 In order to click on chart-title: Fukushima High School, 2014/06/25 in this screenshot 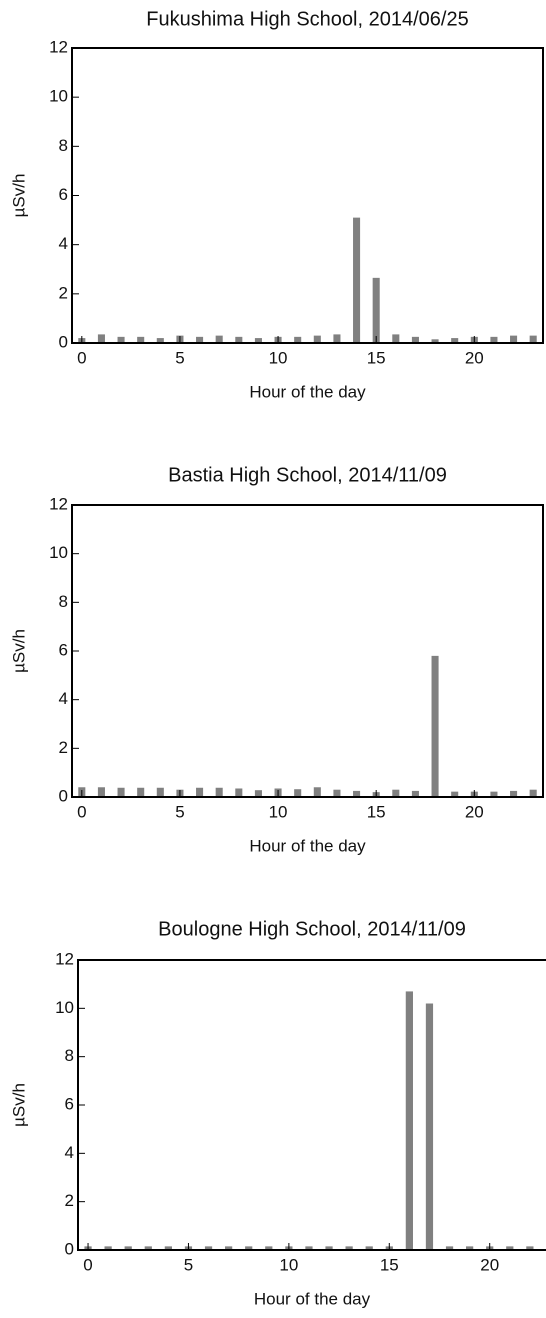, I will do `click(307, 19)`.